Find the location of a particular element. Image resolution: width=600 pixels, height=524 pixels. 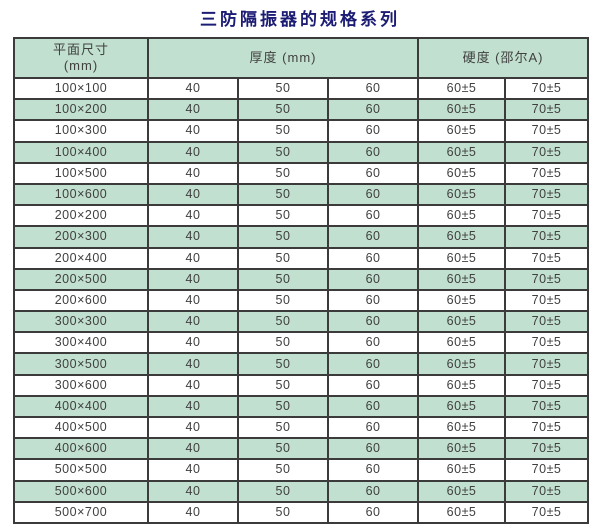

cell-plane-size: 500×500 is located at coordinates (81, 470).